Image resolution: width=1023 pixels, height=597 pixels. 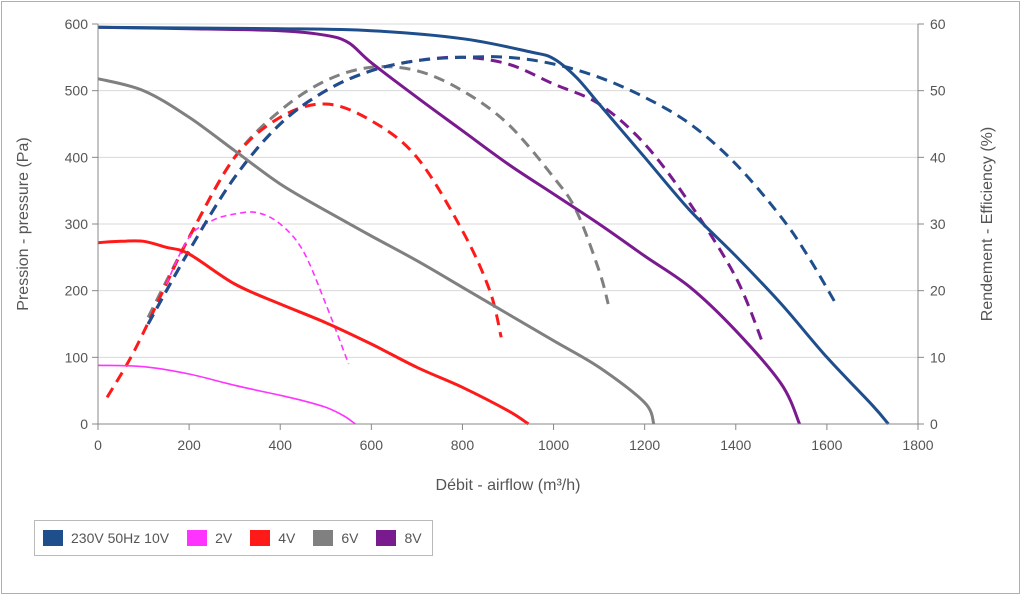 What do you see at coordinates (84, 424) in the screenshot?
I see `y-tick-label: 0` at bounding box center [84, 424].